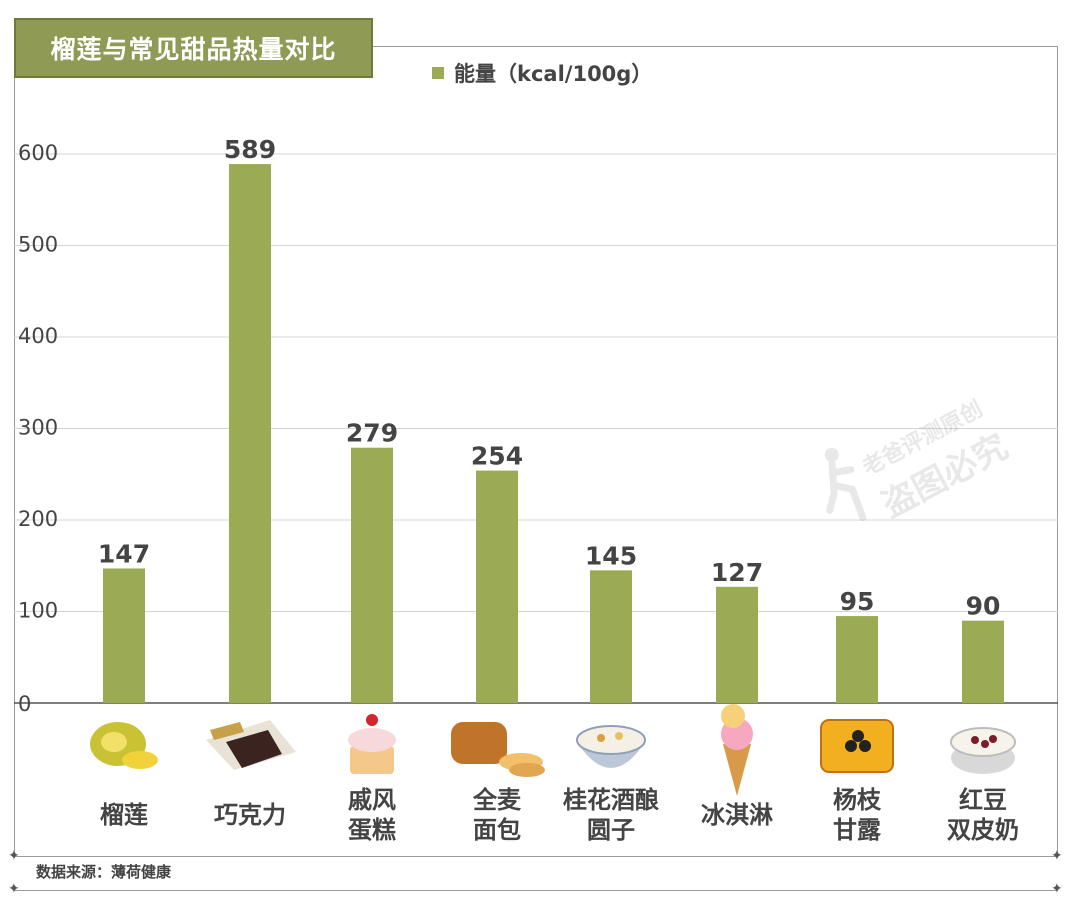 Image resolution: width=1080 pixels, height=900 pixels. Describe the element at coordinates (983, 800) in the screenshot. I see `category-label: 红豆` at that location.